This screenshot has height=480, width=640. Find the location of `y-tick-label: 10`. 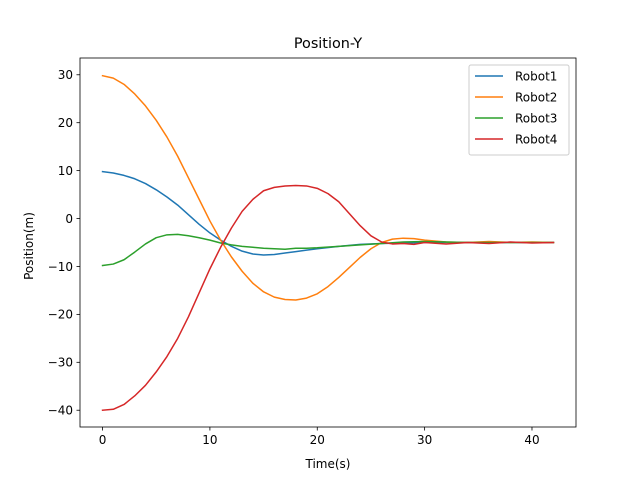

y-tick-label: 10 is located at coordinates (65, 171).